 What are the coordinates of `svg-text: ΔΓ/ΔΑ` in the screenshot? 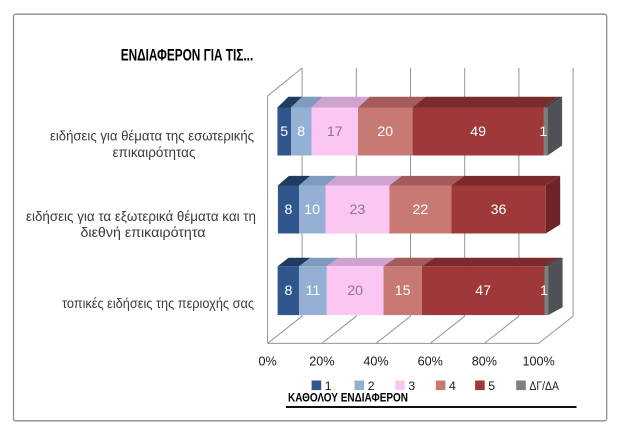 It's located at (544, 386).